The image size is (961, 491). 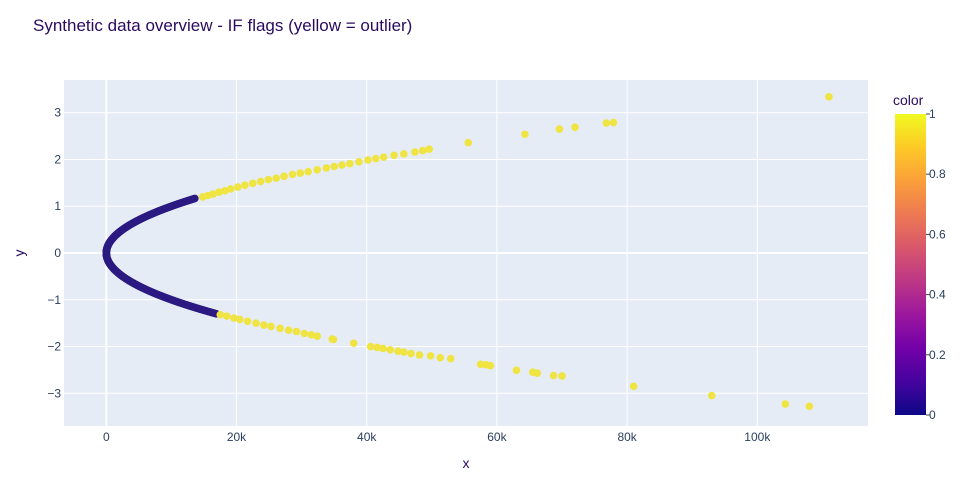 What do you see at coordinates (54, 393) in the screenshot?
I see `y-tick-label: −3` at bounding box center [54, 393].